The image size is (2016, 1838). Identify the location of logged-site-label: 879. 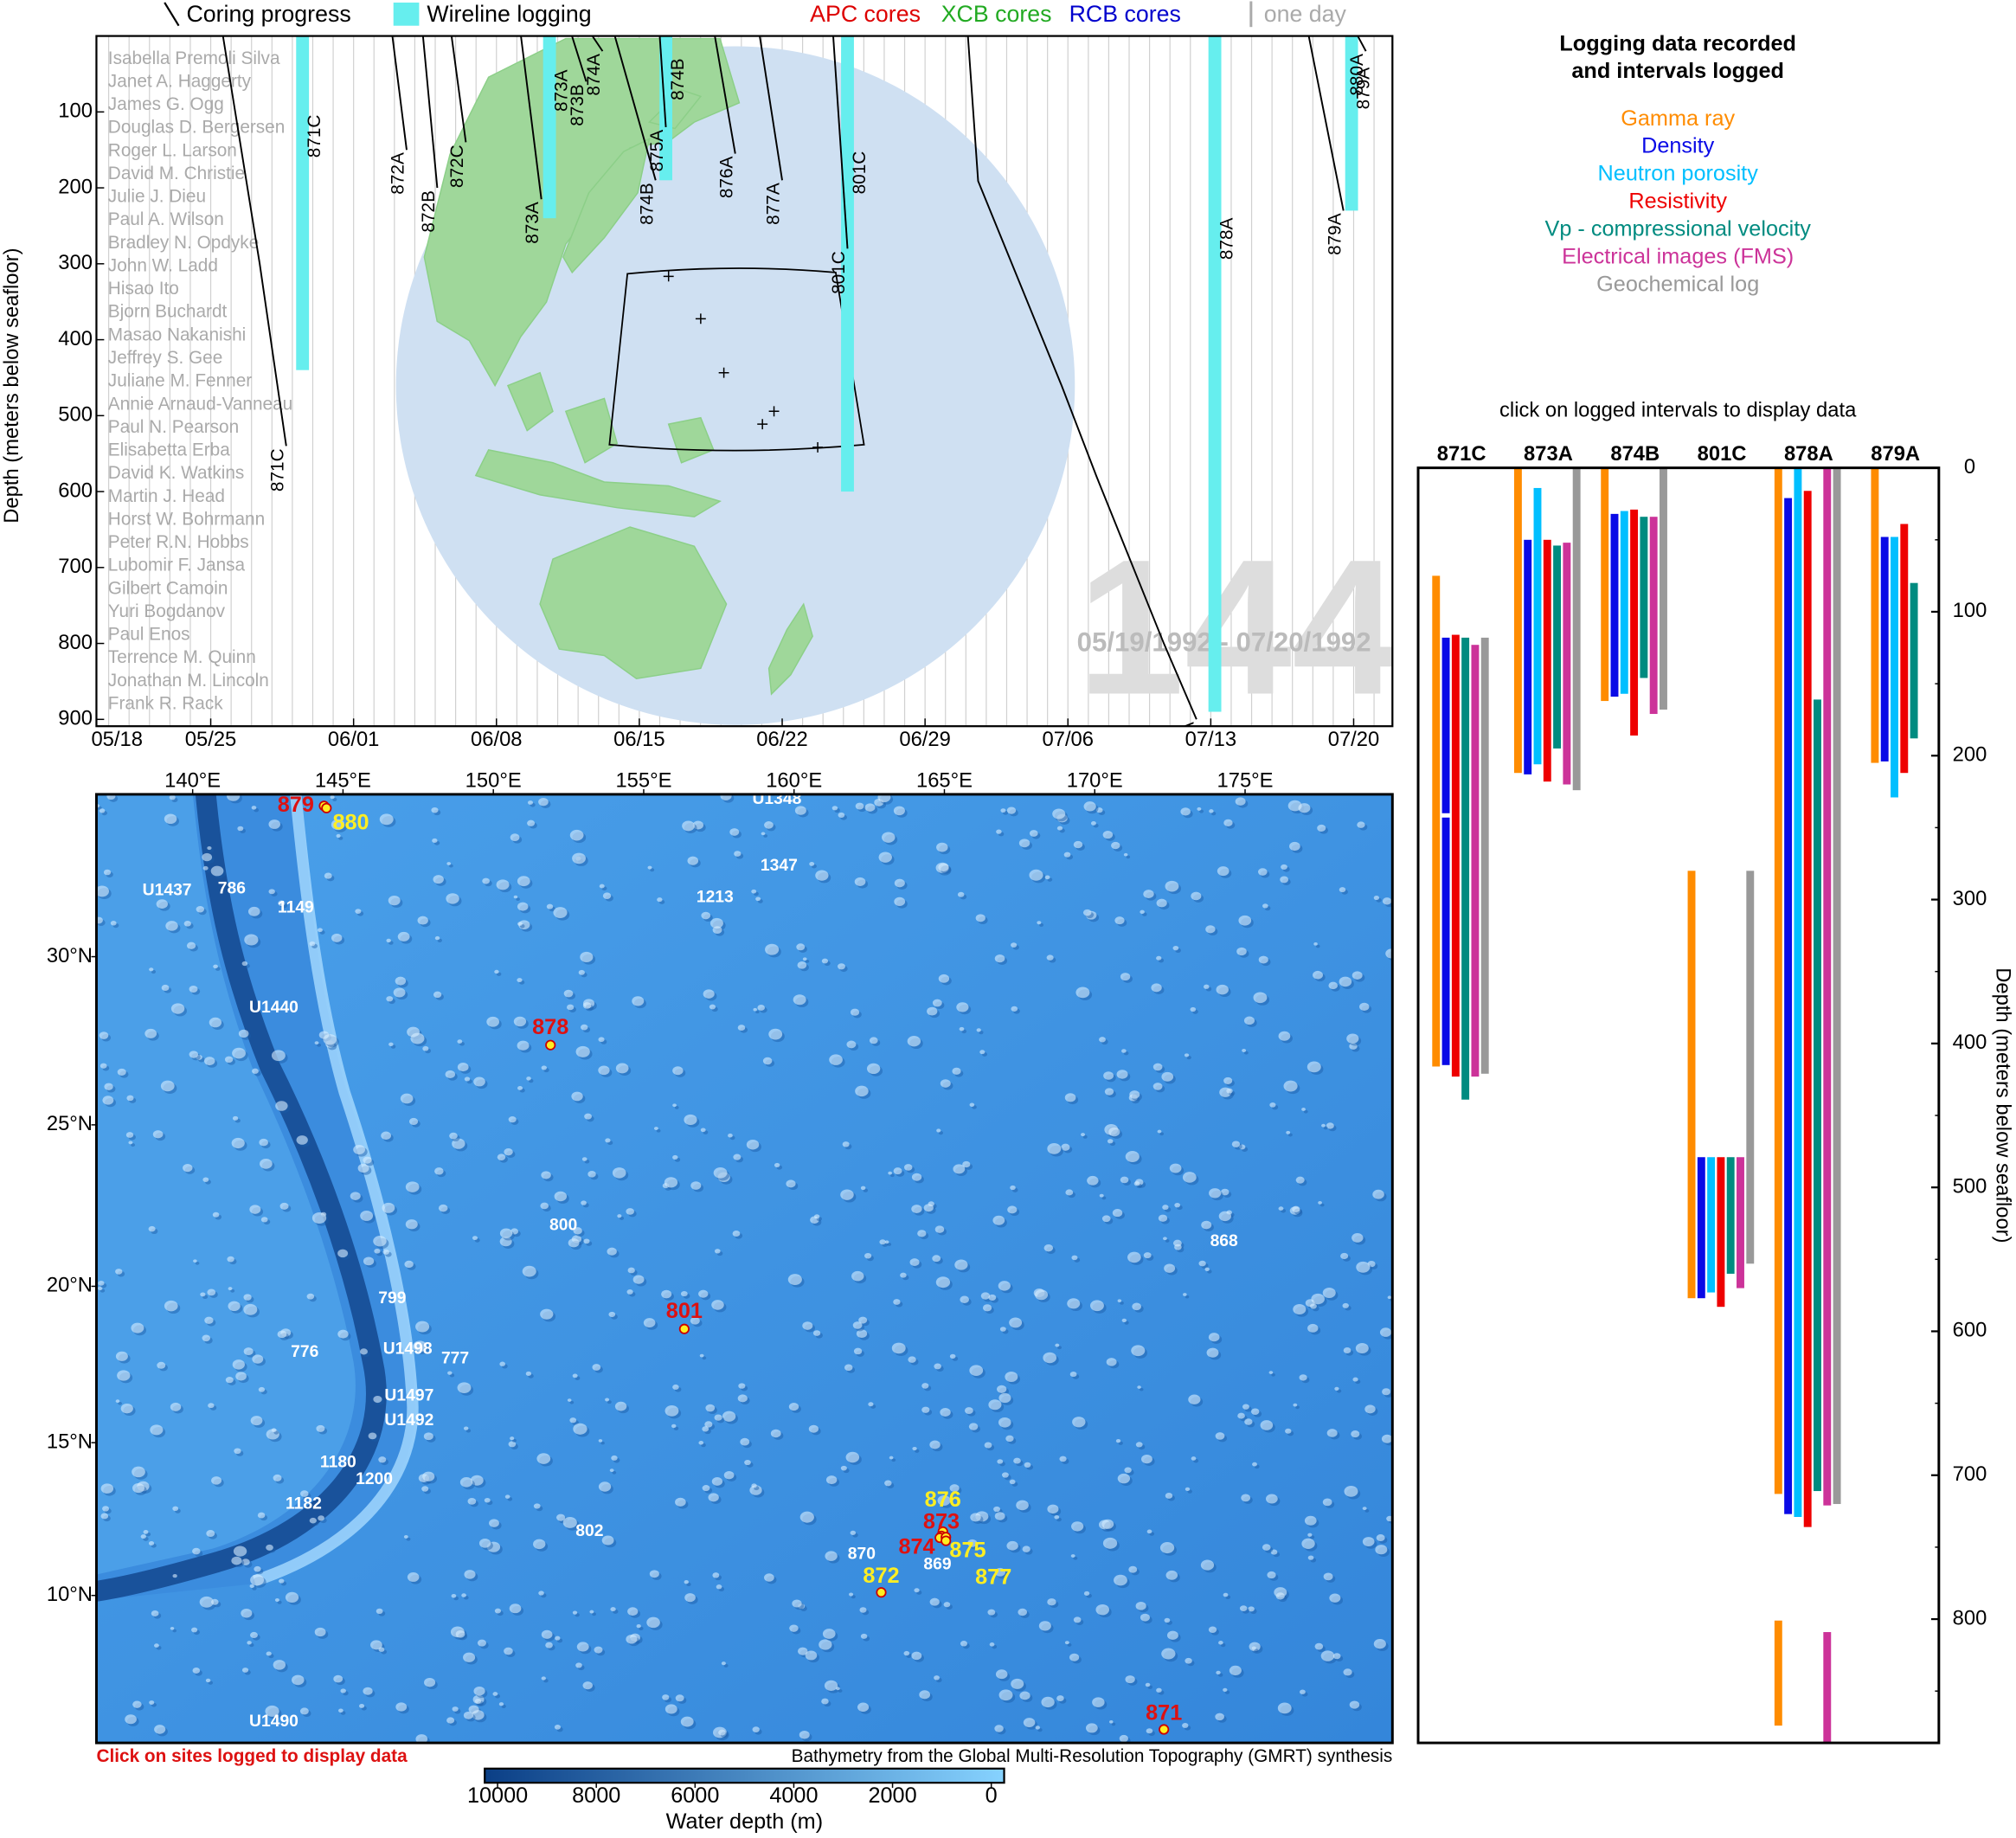
(296, 805).